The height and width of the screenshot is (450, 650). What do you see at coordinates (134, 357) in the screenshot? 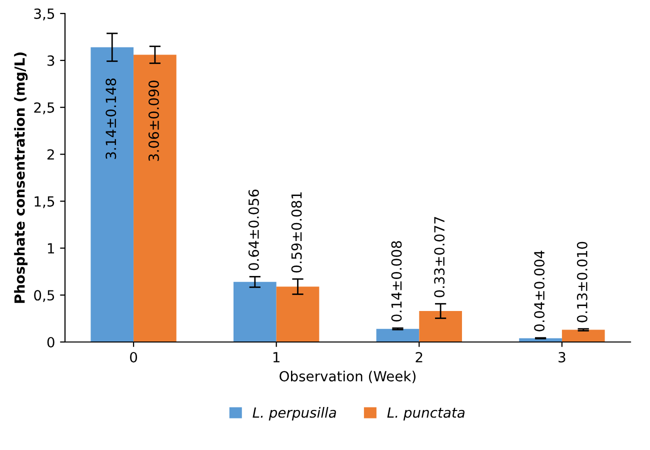
I see `x-tick-label: 0` at bounding box center [134, 357].